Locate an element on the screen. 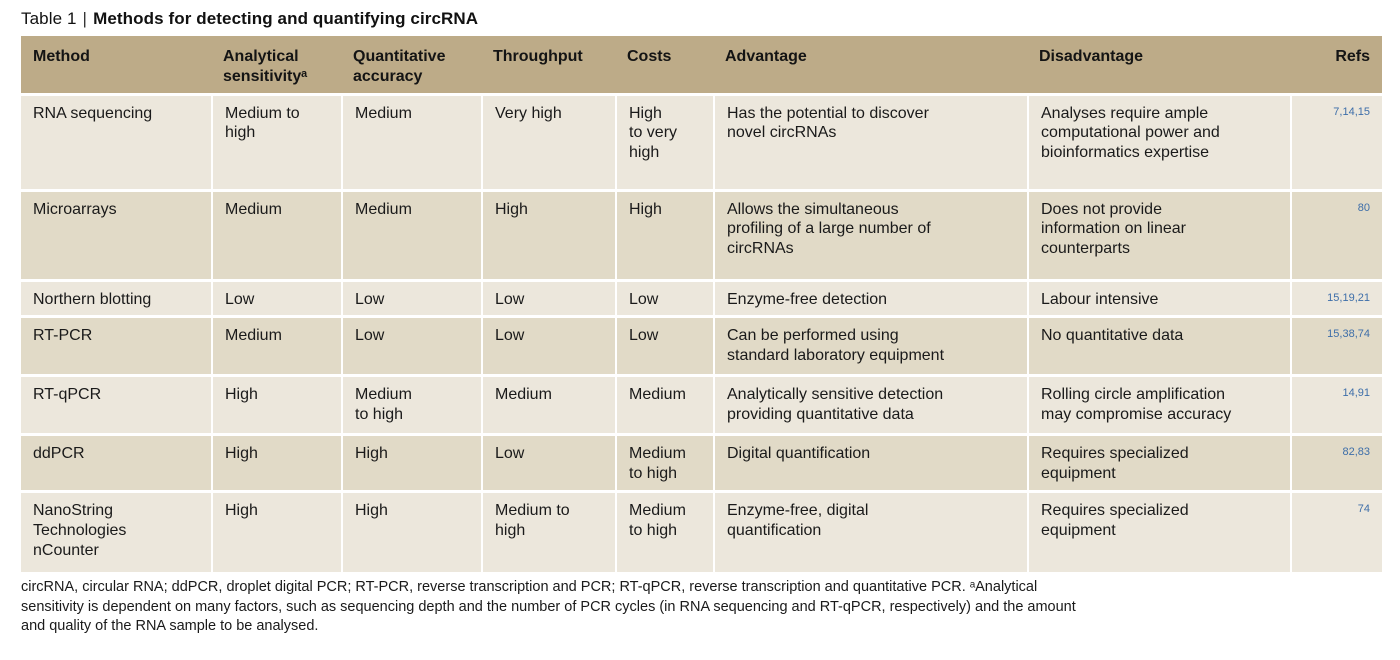 Image resolution: width=1400 pixels, height=660 pixels. refs-link: 80 is located at coordinates (1336, 233).